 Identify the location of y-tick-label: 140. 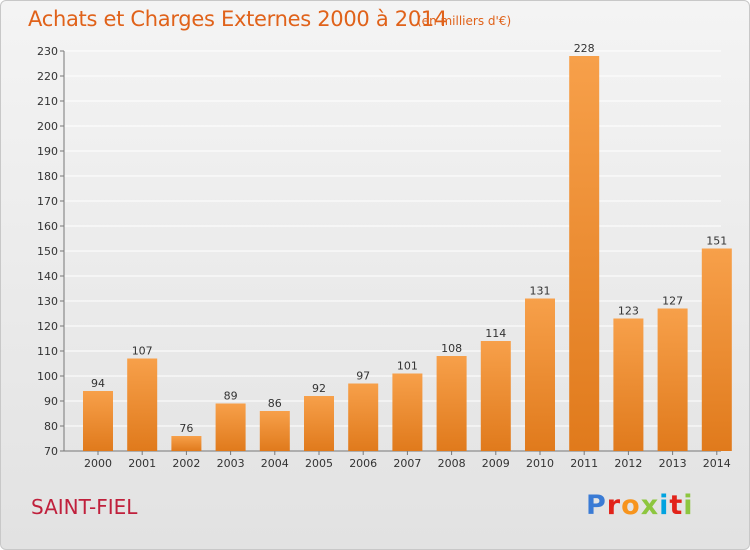
(47, 276).